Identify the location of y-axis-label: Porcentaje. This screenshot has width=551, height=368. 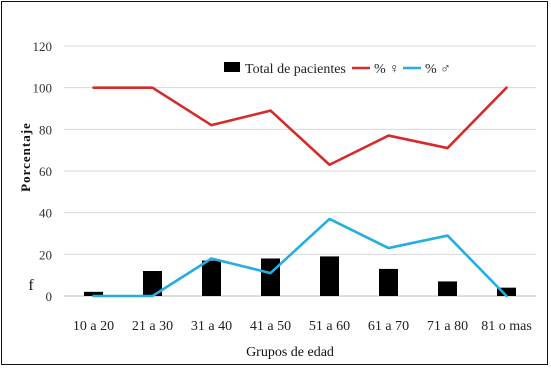
(25, 157).